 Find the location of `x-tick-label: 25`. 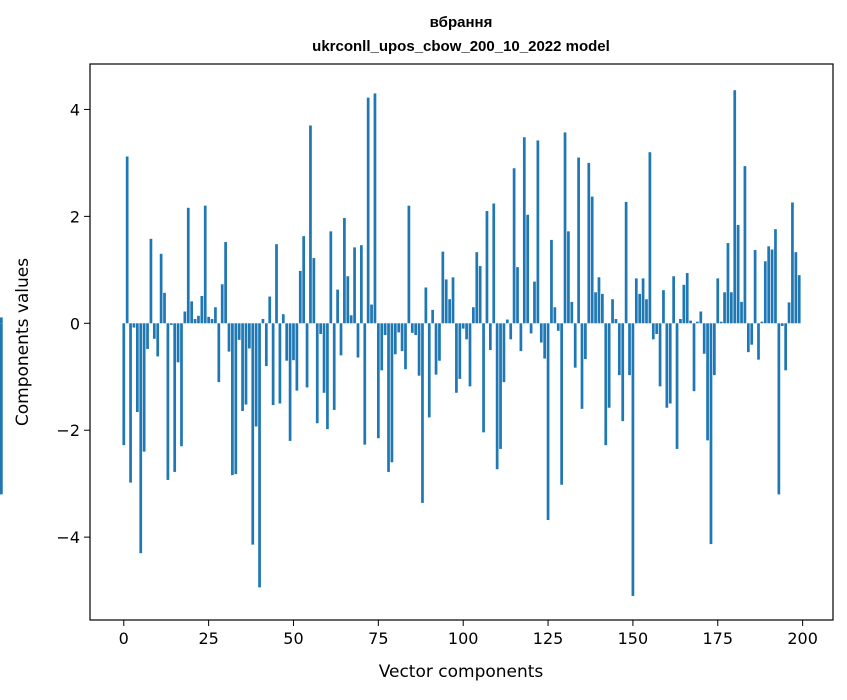

x-tick-label: 25 is located at coordinates (208, 638).